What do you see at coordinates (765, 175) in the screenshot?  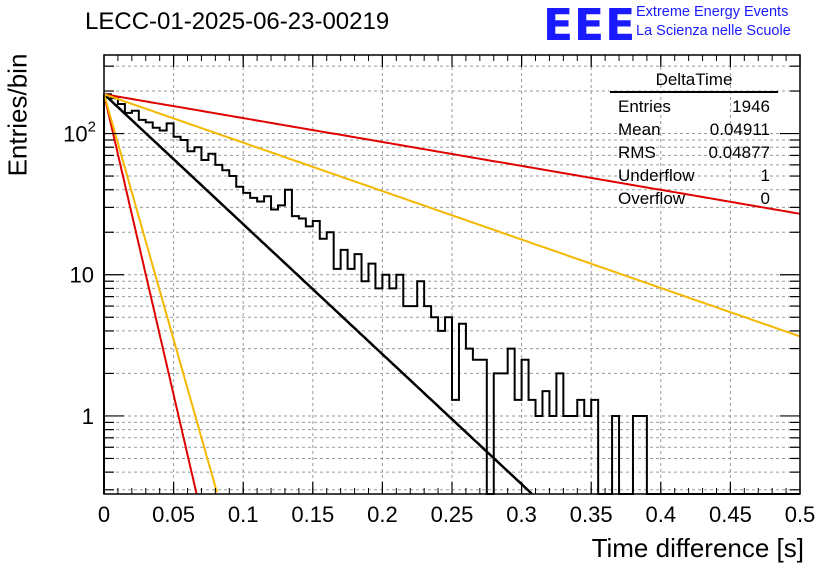 I see `stats-value: 1` at bounding box center [765, 175].